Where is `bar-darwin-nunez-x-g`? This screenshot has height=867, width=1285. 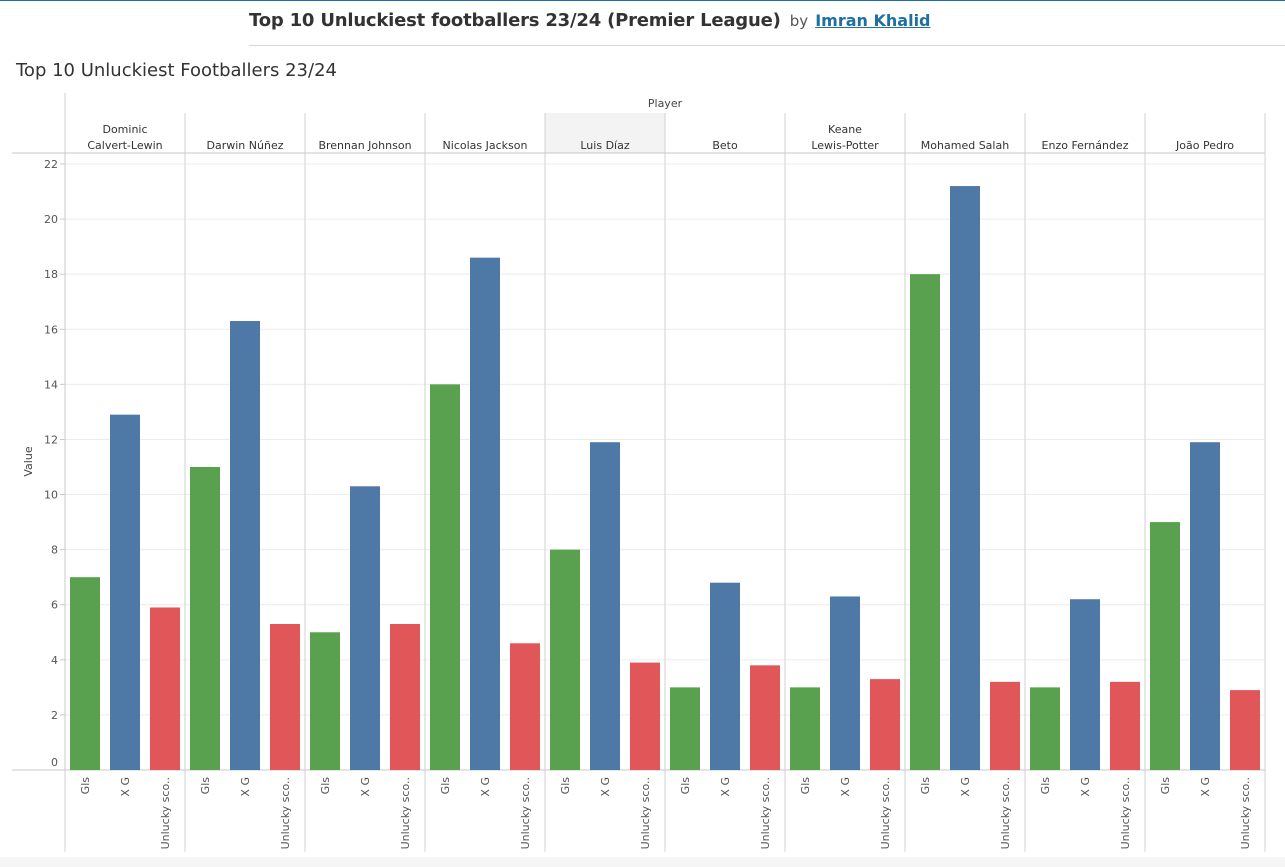
bar-darwin-nunez-x-g is located at coordinates (245, 545).